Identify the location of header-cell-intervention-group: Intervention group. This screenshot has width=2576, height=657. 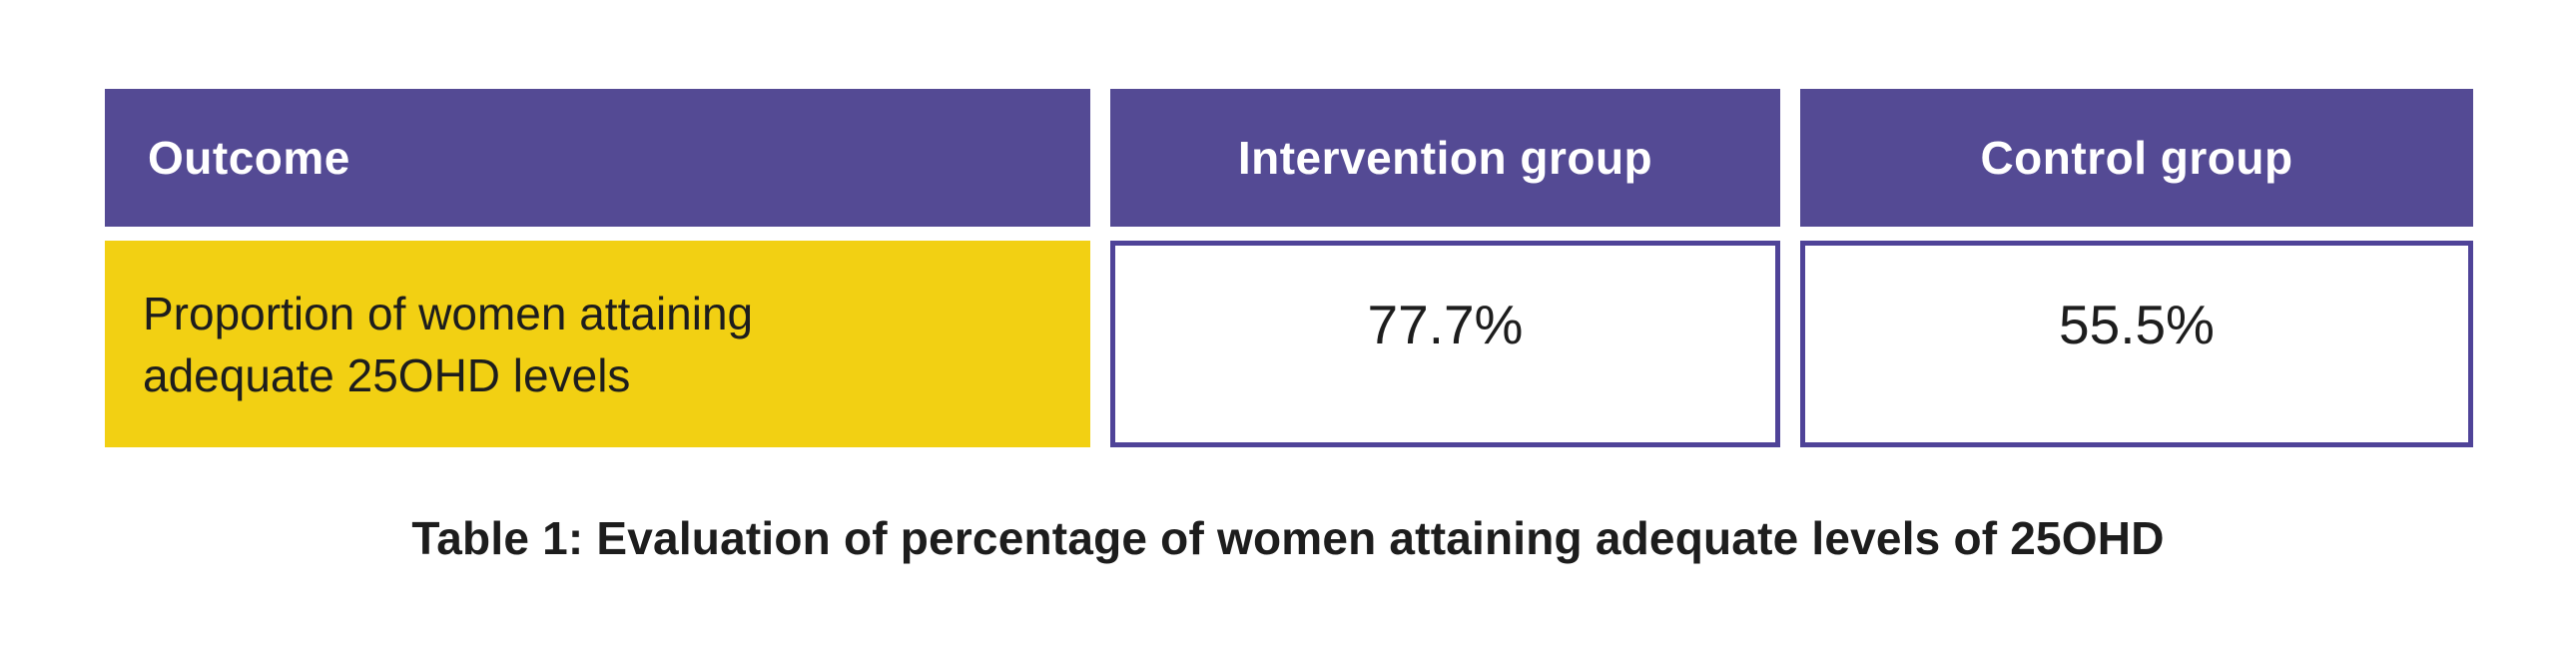
(1445, 158).